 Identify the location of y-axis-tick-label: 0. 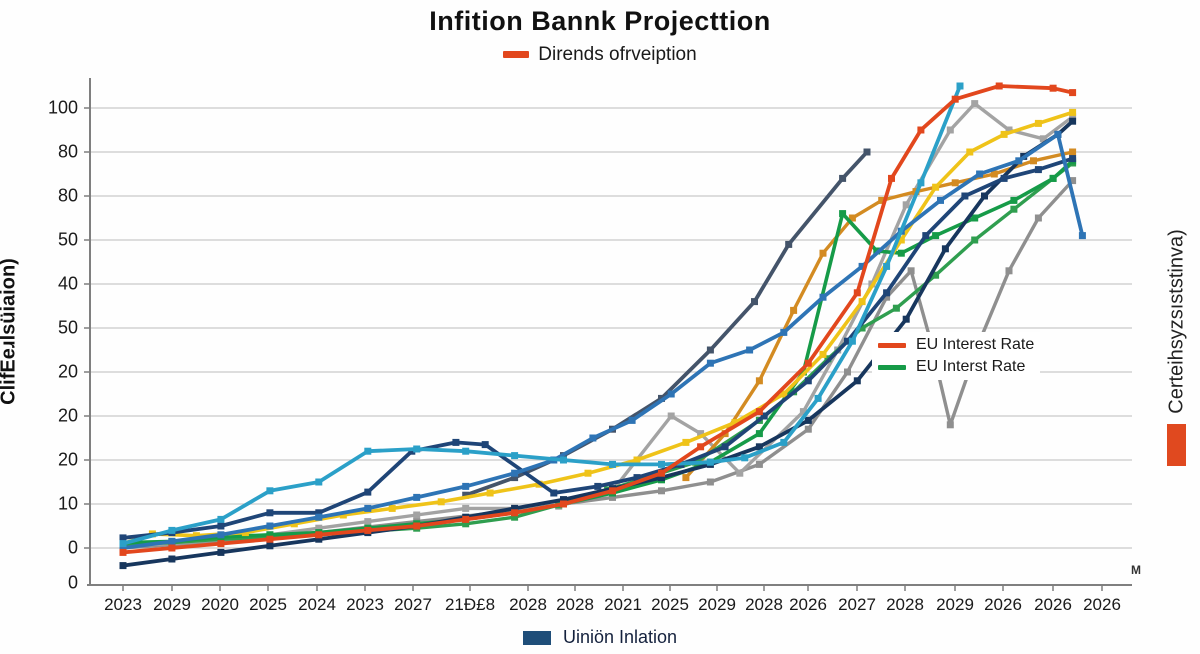
(72, 582).